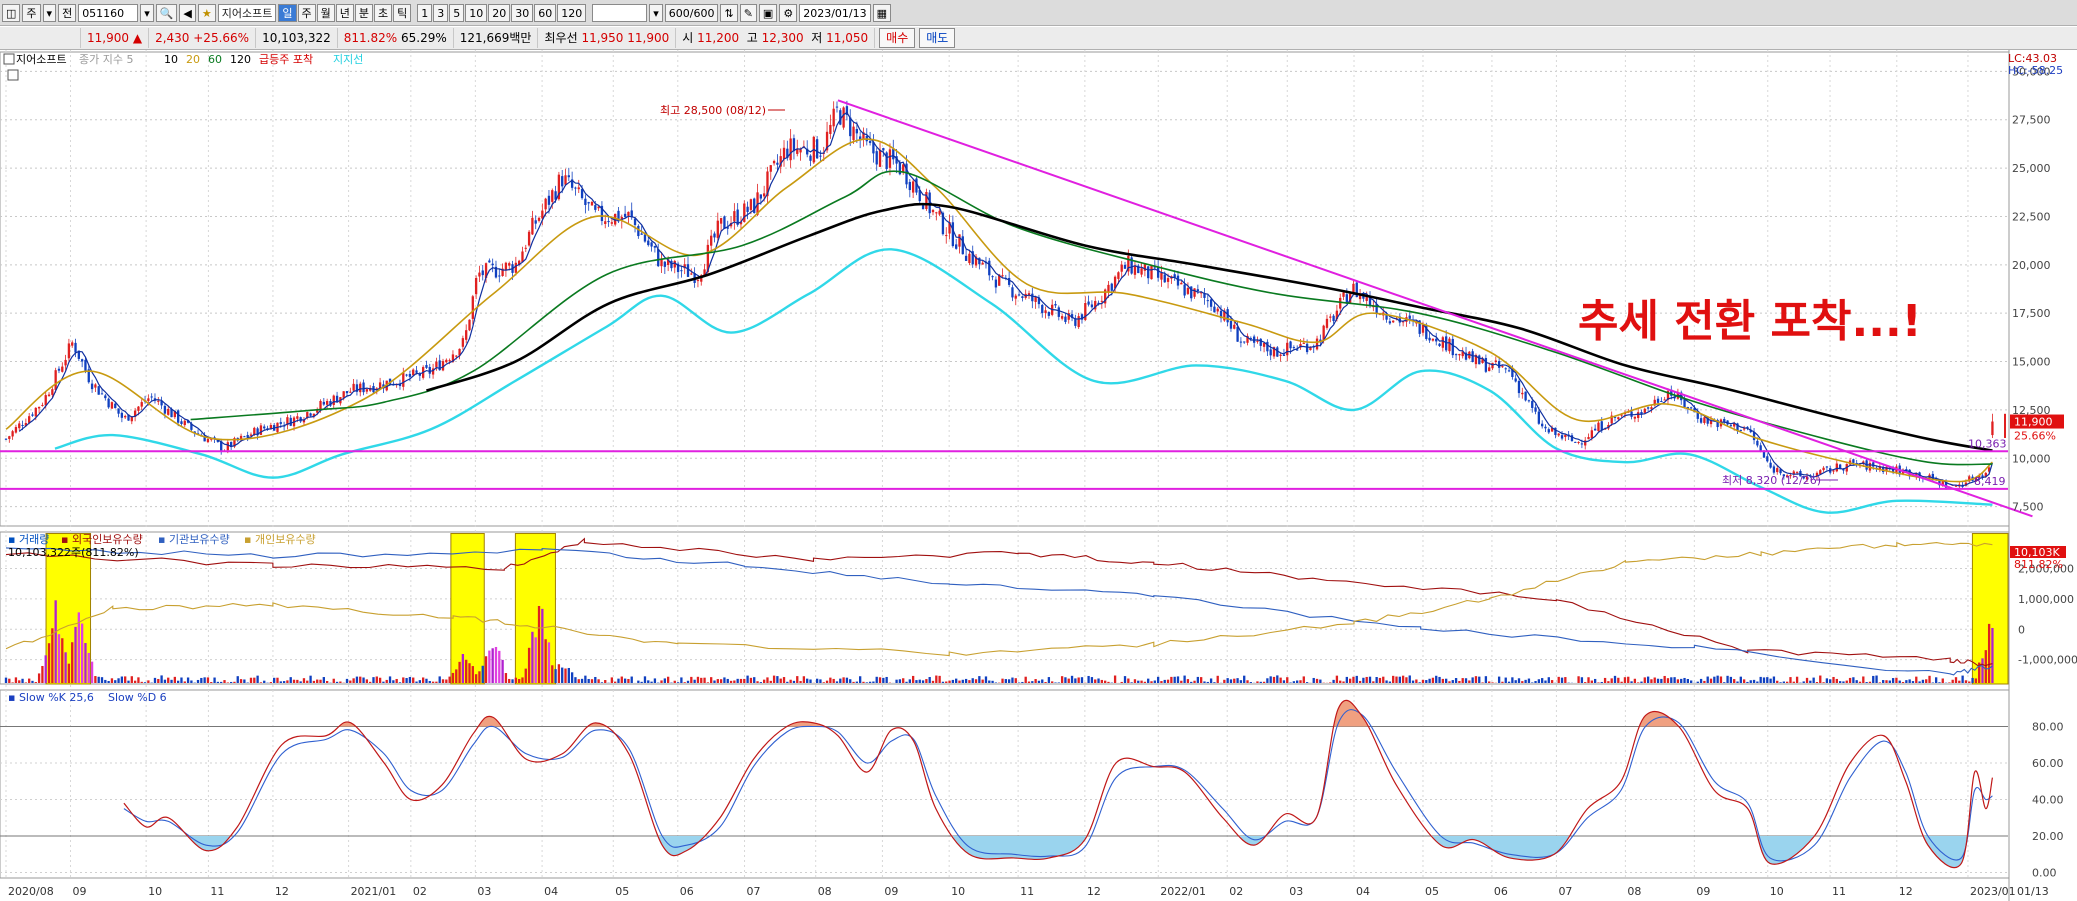  I want to click on count-field: 600/600, so click(691, 12).